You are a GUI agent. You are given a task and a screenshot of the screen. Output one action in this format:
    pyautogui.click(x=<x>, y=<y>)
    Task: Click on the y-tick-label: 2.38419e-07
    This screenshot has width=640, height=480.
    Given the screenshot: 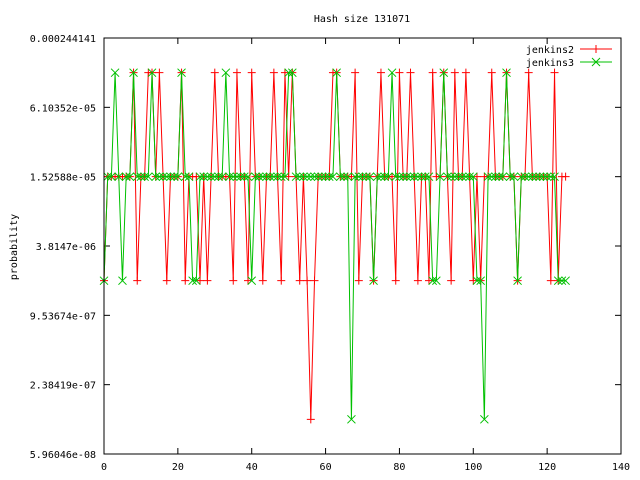 What is the action you would take?
    pyautogui.click(x=63, y=386)
    